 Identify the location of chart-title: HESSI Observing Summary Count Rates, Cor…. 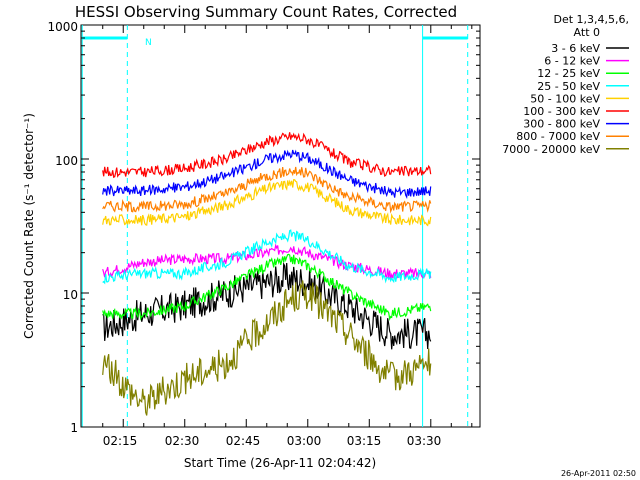
(266, 12).